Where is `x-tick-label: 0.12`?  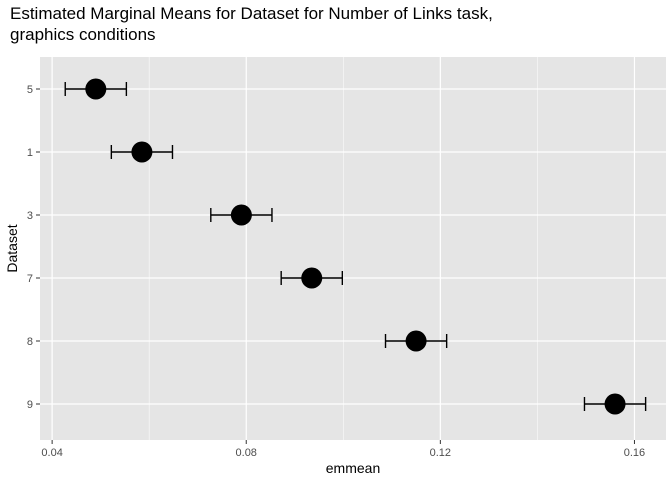 x-tick-label: 0.12 is located at coordinates (440, 453).